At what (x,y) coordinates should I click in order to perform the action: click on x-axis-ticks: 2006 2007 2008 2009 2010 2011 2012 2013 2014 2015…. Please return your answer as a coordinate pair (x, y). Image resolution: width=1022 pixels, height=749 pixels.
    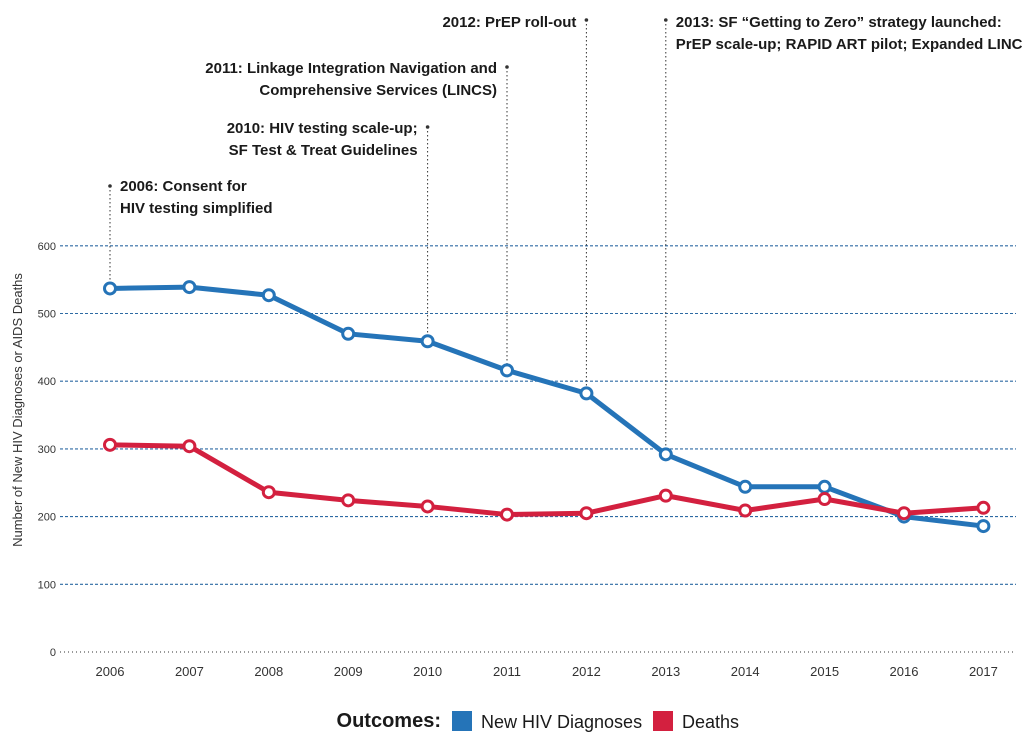
    Looking at the image, I should click on (547, 671).